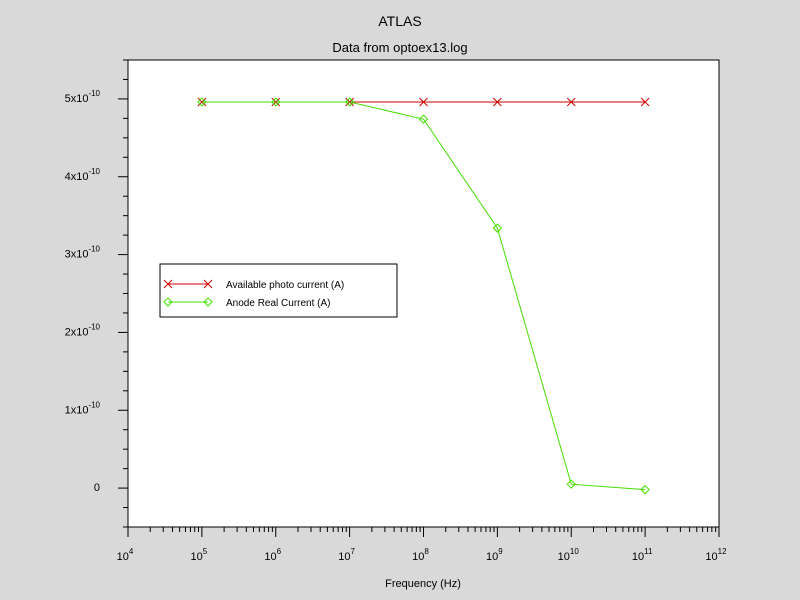 This screenshot has width=800, height=600. Describe the element at coordinates (399, 47) in the screenshot. I see `chart-subtitle: Data from optoex13.log` at that location.